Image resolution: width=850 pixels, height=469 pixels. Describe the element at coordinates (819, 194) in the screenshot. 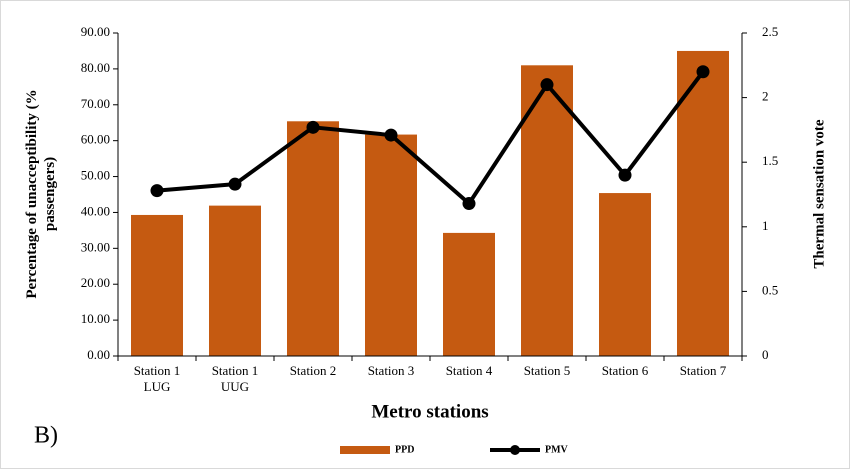

I see `y2-axis-title: Thermal sensation vote` at that location.